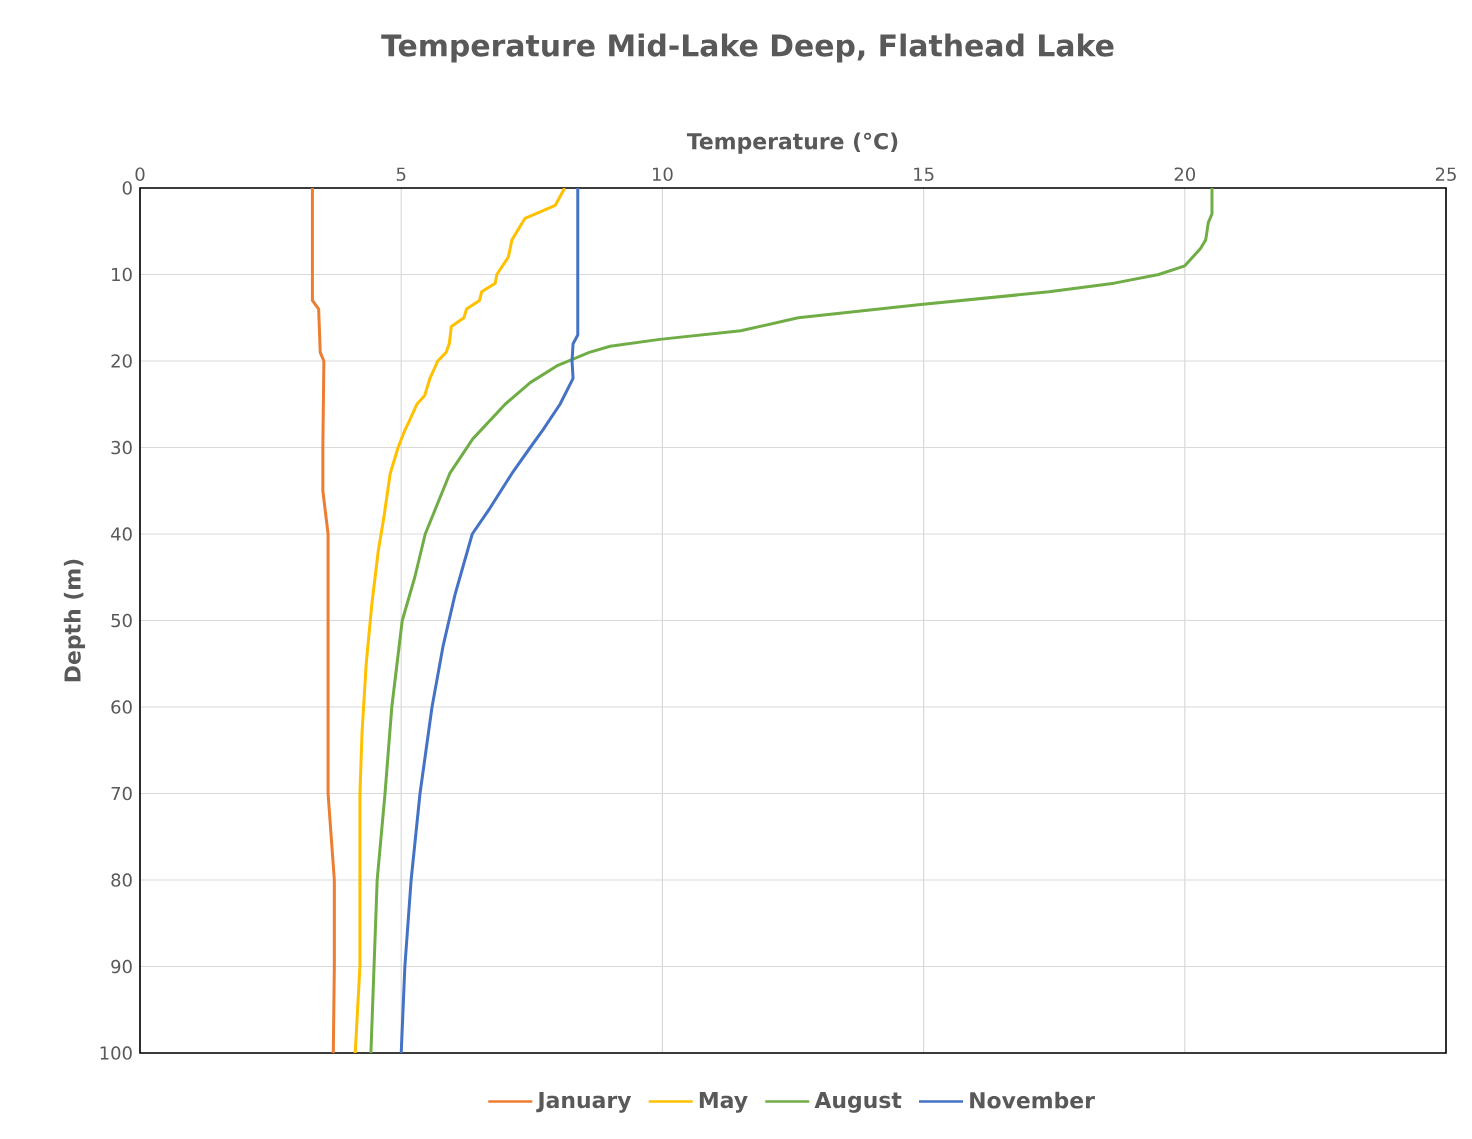 This screenshot has height=1139, width=1472. Describe the element at coordinates (121, 793) in the screenshot. I see `y-tick-label: 70` at that location.